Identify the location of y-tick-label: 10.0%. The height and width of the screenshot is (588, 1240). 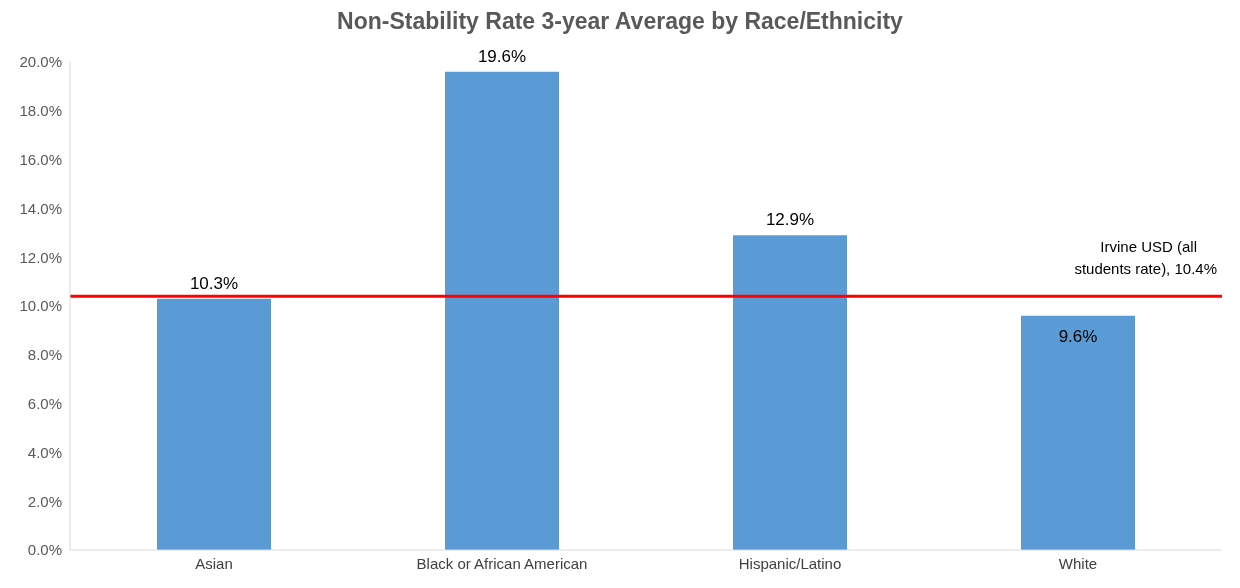
(40, 306).